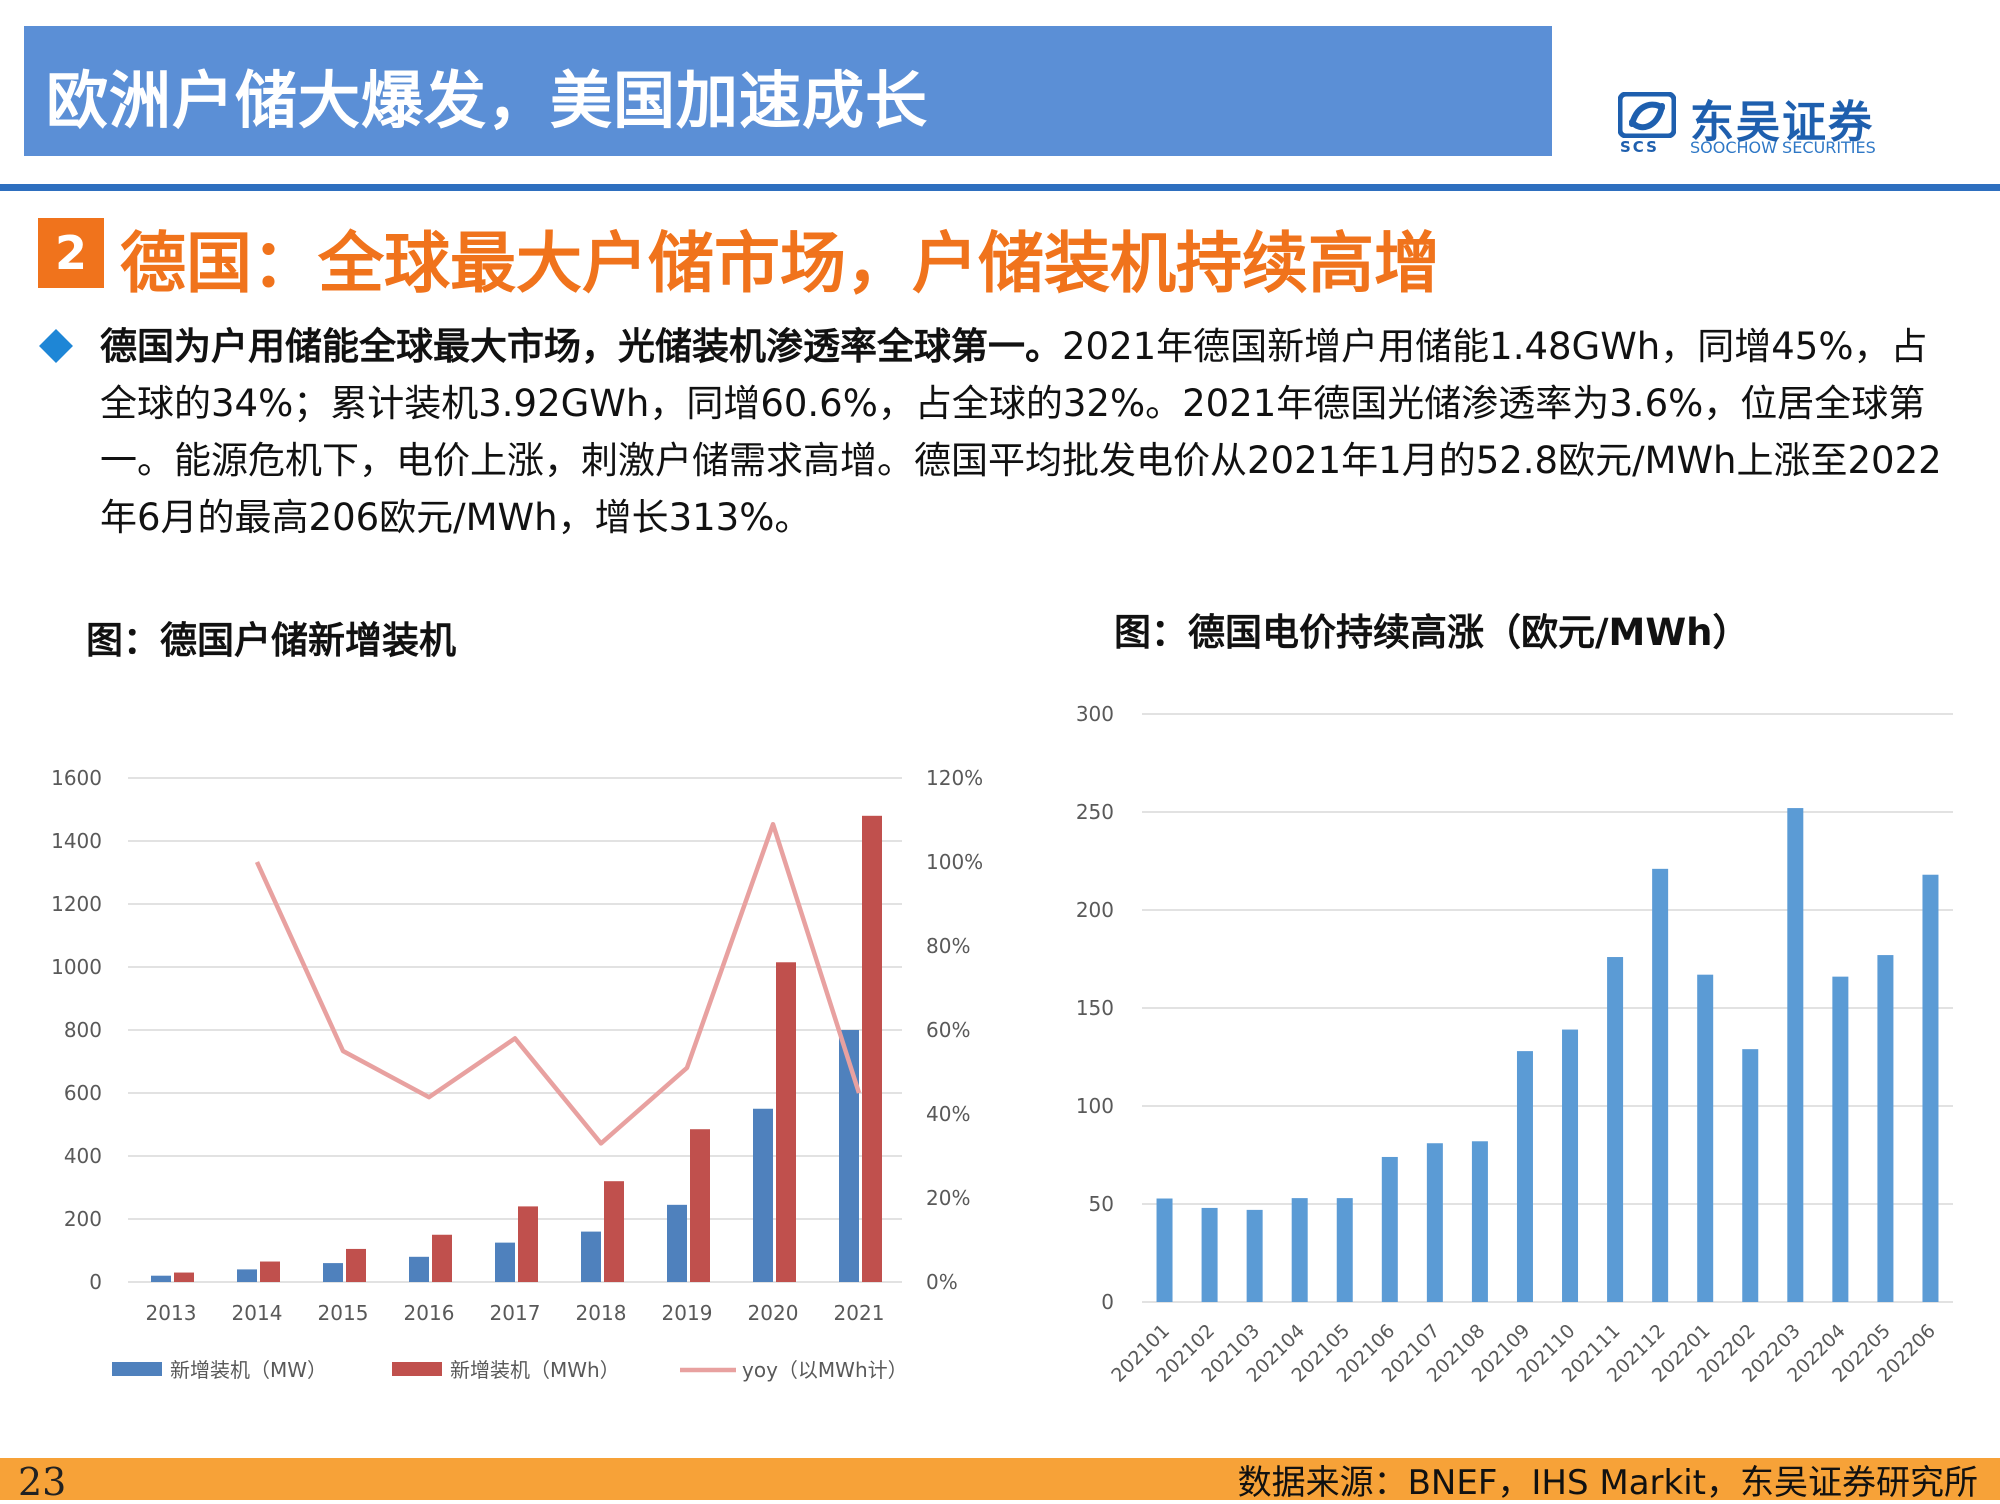 The width and height of the screenshot is (2000, 1504). What do you see at coordinates (1607, 1483) in the screenshot?
I see `data-source: 数据来源：BNEF，IHS Markit，东吴证券研究所` at bounding box center [1607, 1483].